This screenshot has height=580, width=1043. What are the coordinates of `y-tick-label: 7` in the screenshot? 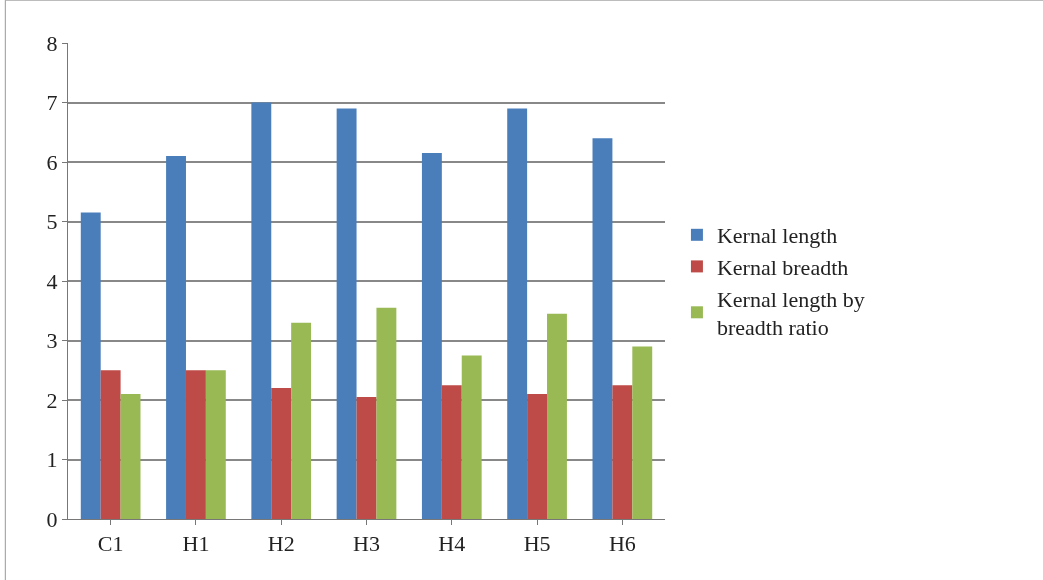 It's located at (52, 103).